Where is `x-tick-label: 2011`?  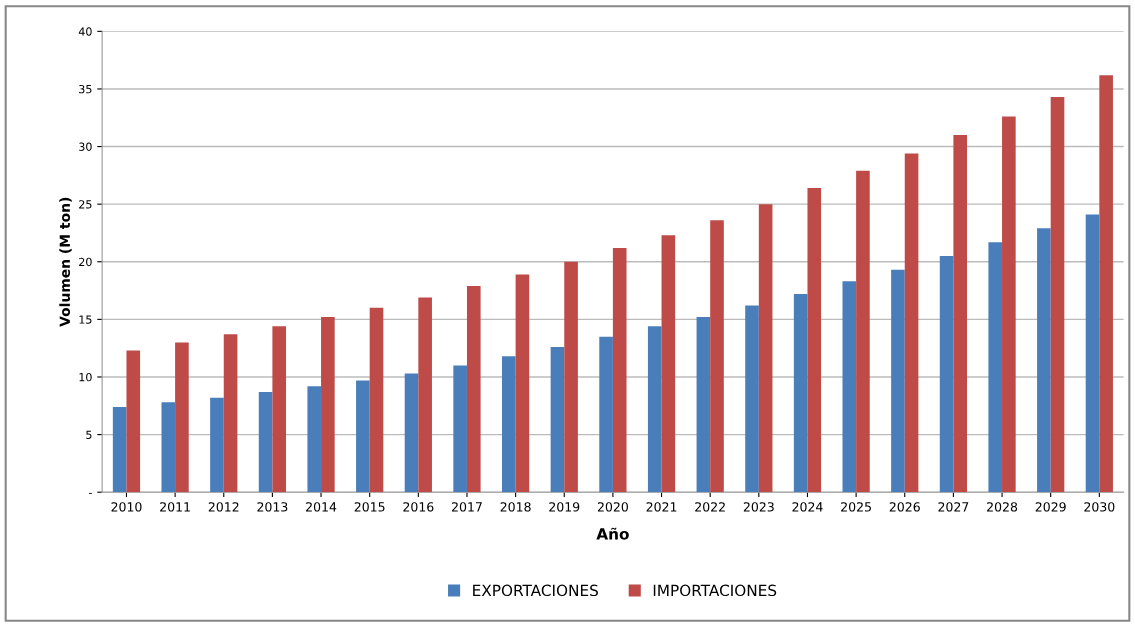
x-tick-label: 2011 is located at coordinates (175, 507).